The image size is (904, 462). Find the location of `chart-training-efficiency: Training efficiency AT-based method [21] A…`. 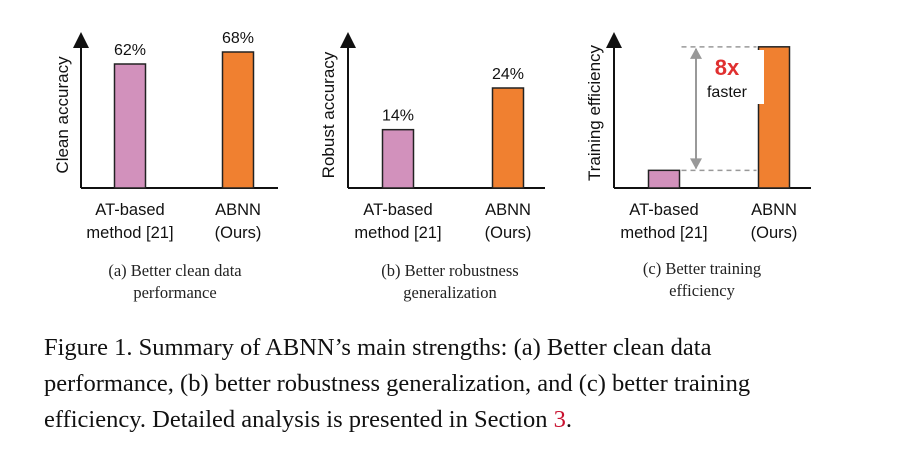

chart-training-efficiency: Training efficiency AT-based method [21] A… is located at coordinates (698, 137).